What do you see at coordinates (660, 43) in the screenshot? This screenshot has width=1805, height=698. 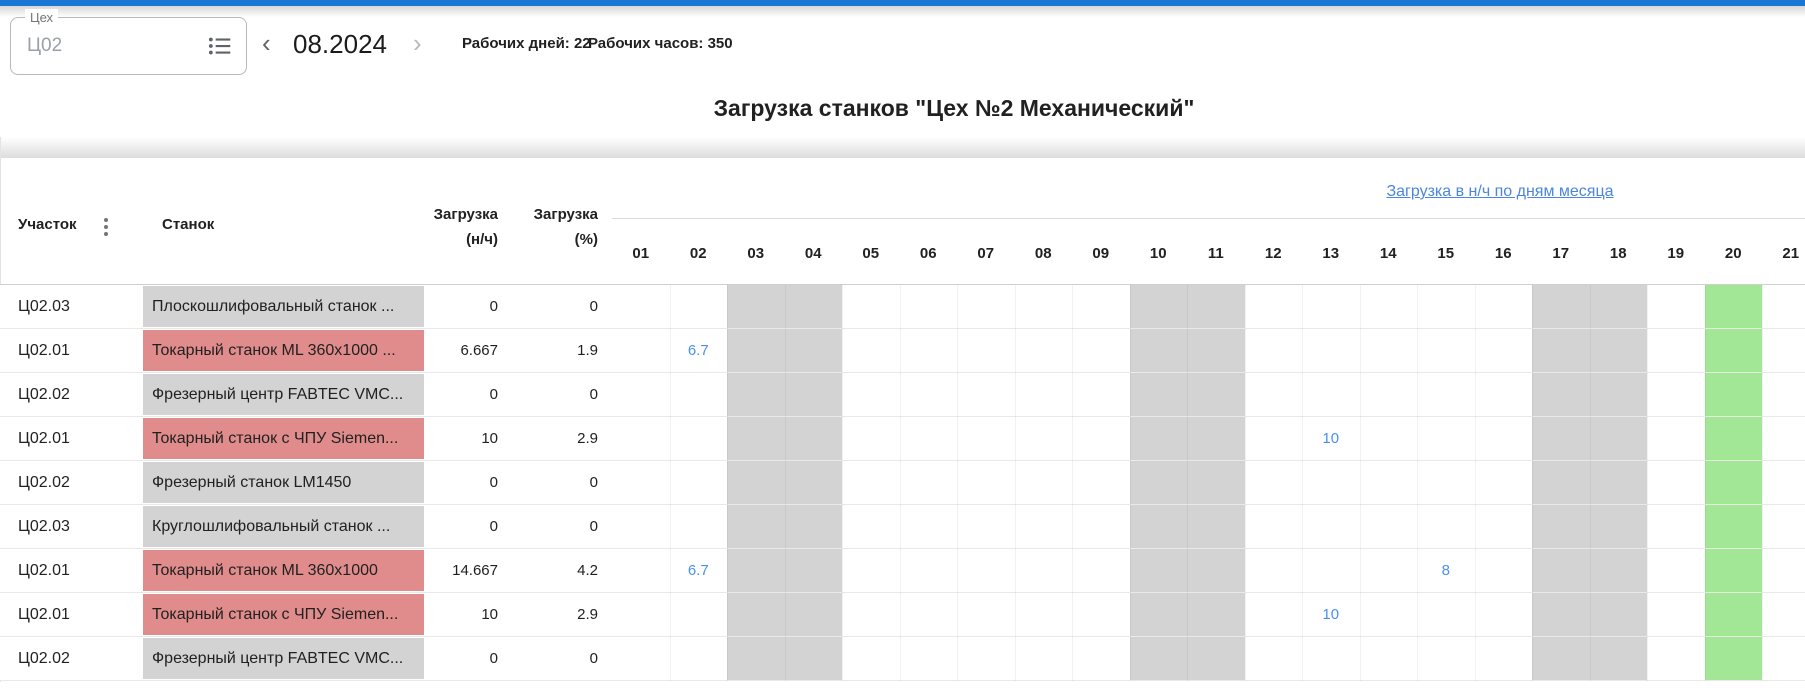 I see `working-hours-stat: Рабочих часов: 350` at bounding box center [660, 43].